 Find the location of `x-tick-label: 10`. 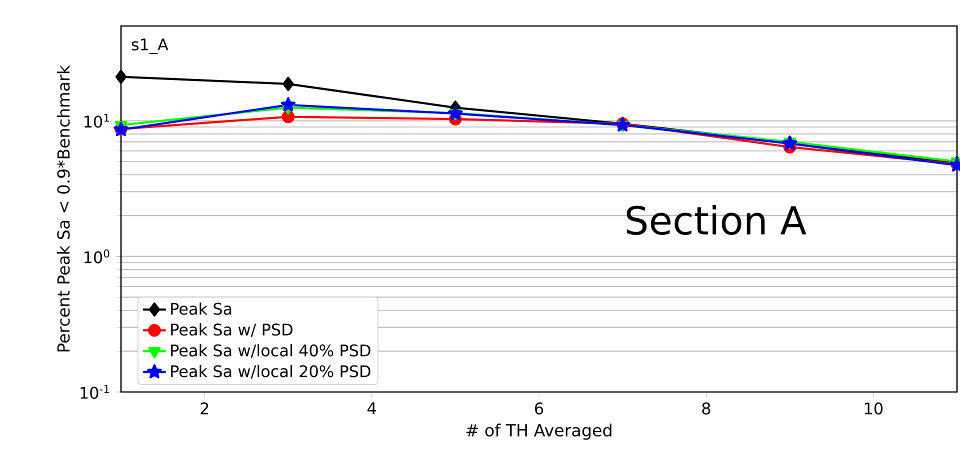

x-tick-label: 10 is located at coordinates (873, 408).